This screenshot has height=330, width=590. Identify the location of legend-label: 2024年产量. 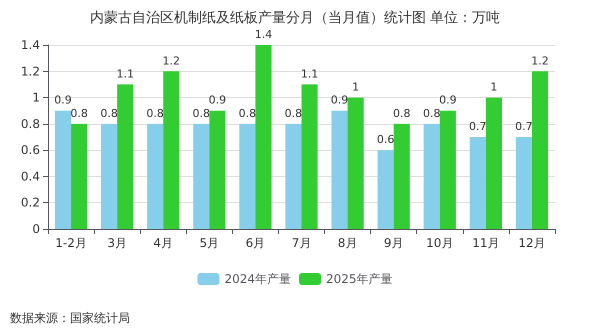
(258, 279).